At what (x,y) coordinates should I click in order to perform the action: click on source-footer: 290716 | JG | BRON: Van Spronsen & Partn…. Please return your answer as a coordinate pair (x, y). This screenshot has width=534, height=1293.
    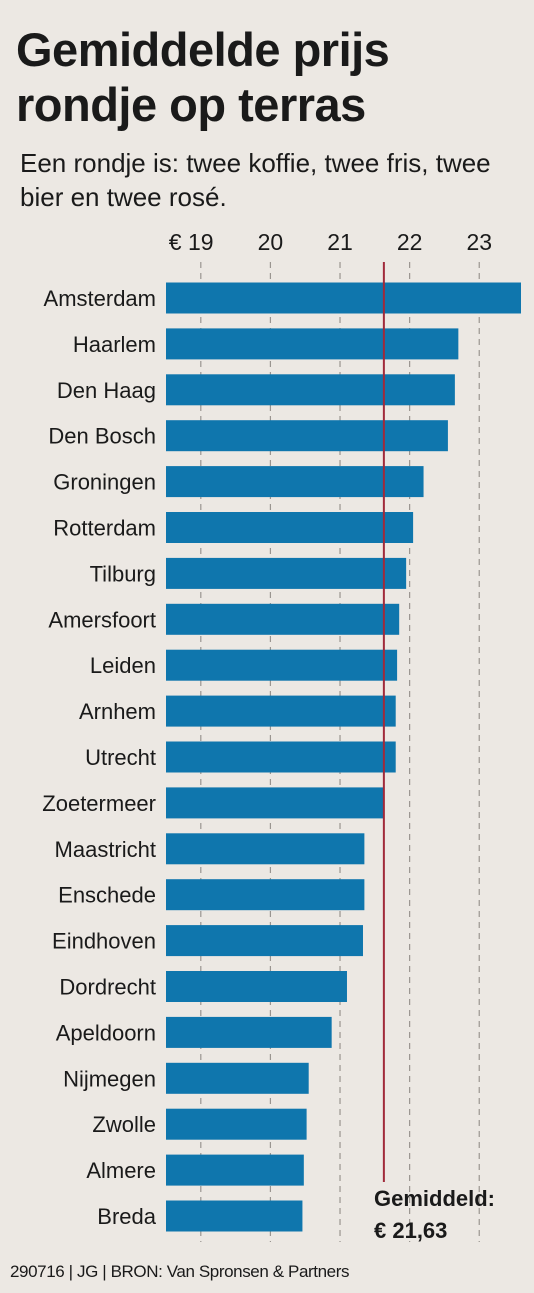
    Looking at the image, I should click on (180, 1271).